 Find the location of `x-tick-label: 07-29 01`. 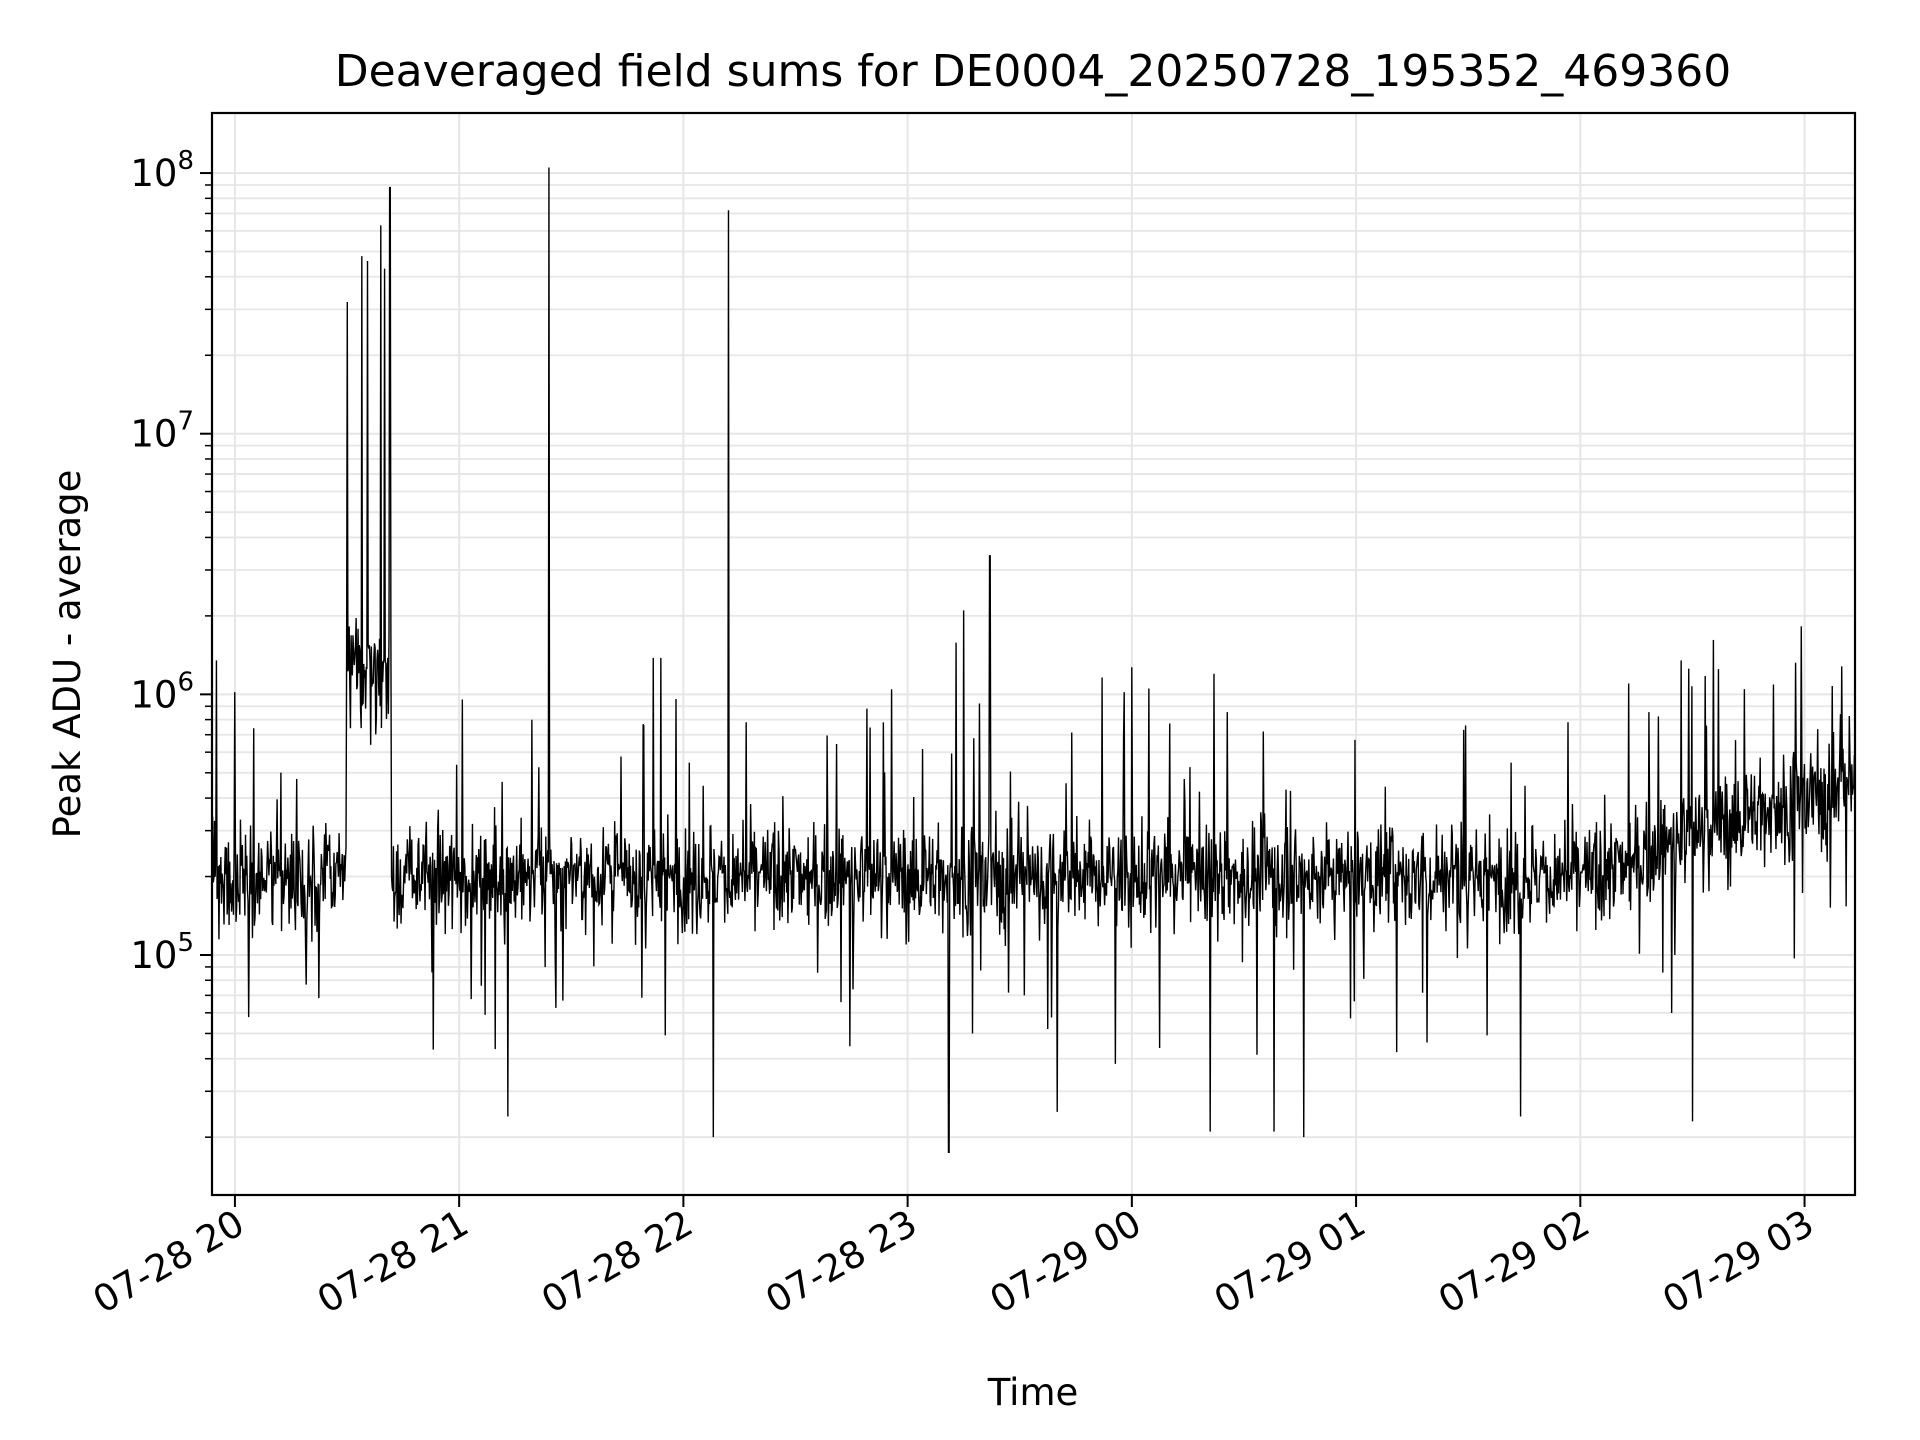

x-tick-label: 07-29 01 is located at coordinates (1290, 1262).